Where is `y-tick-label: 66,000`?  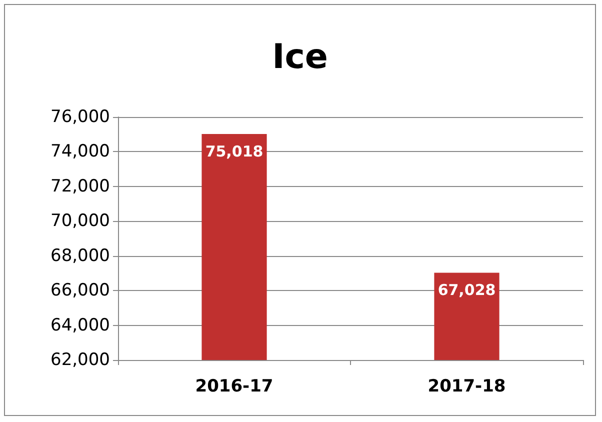 y-tick-label: 66,000 is located at coordinates (80, 290).